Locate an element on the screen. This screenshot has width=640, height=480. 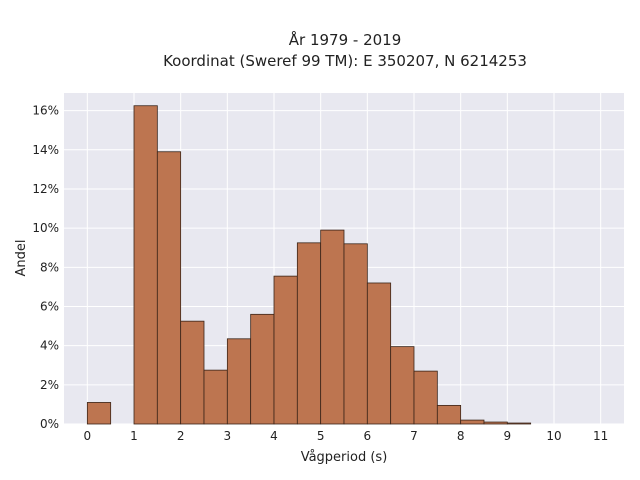
chart-title-line1: År 1979 - 2019 is located at coordinates (345, 39).